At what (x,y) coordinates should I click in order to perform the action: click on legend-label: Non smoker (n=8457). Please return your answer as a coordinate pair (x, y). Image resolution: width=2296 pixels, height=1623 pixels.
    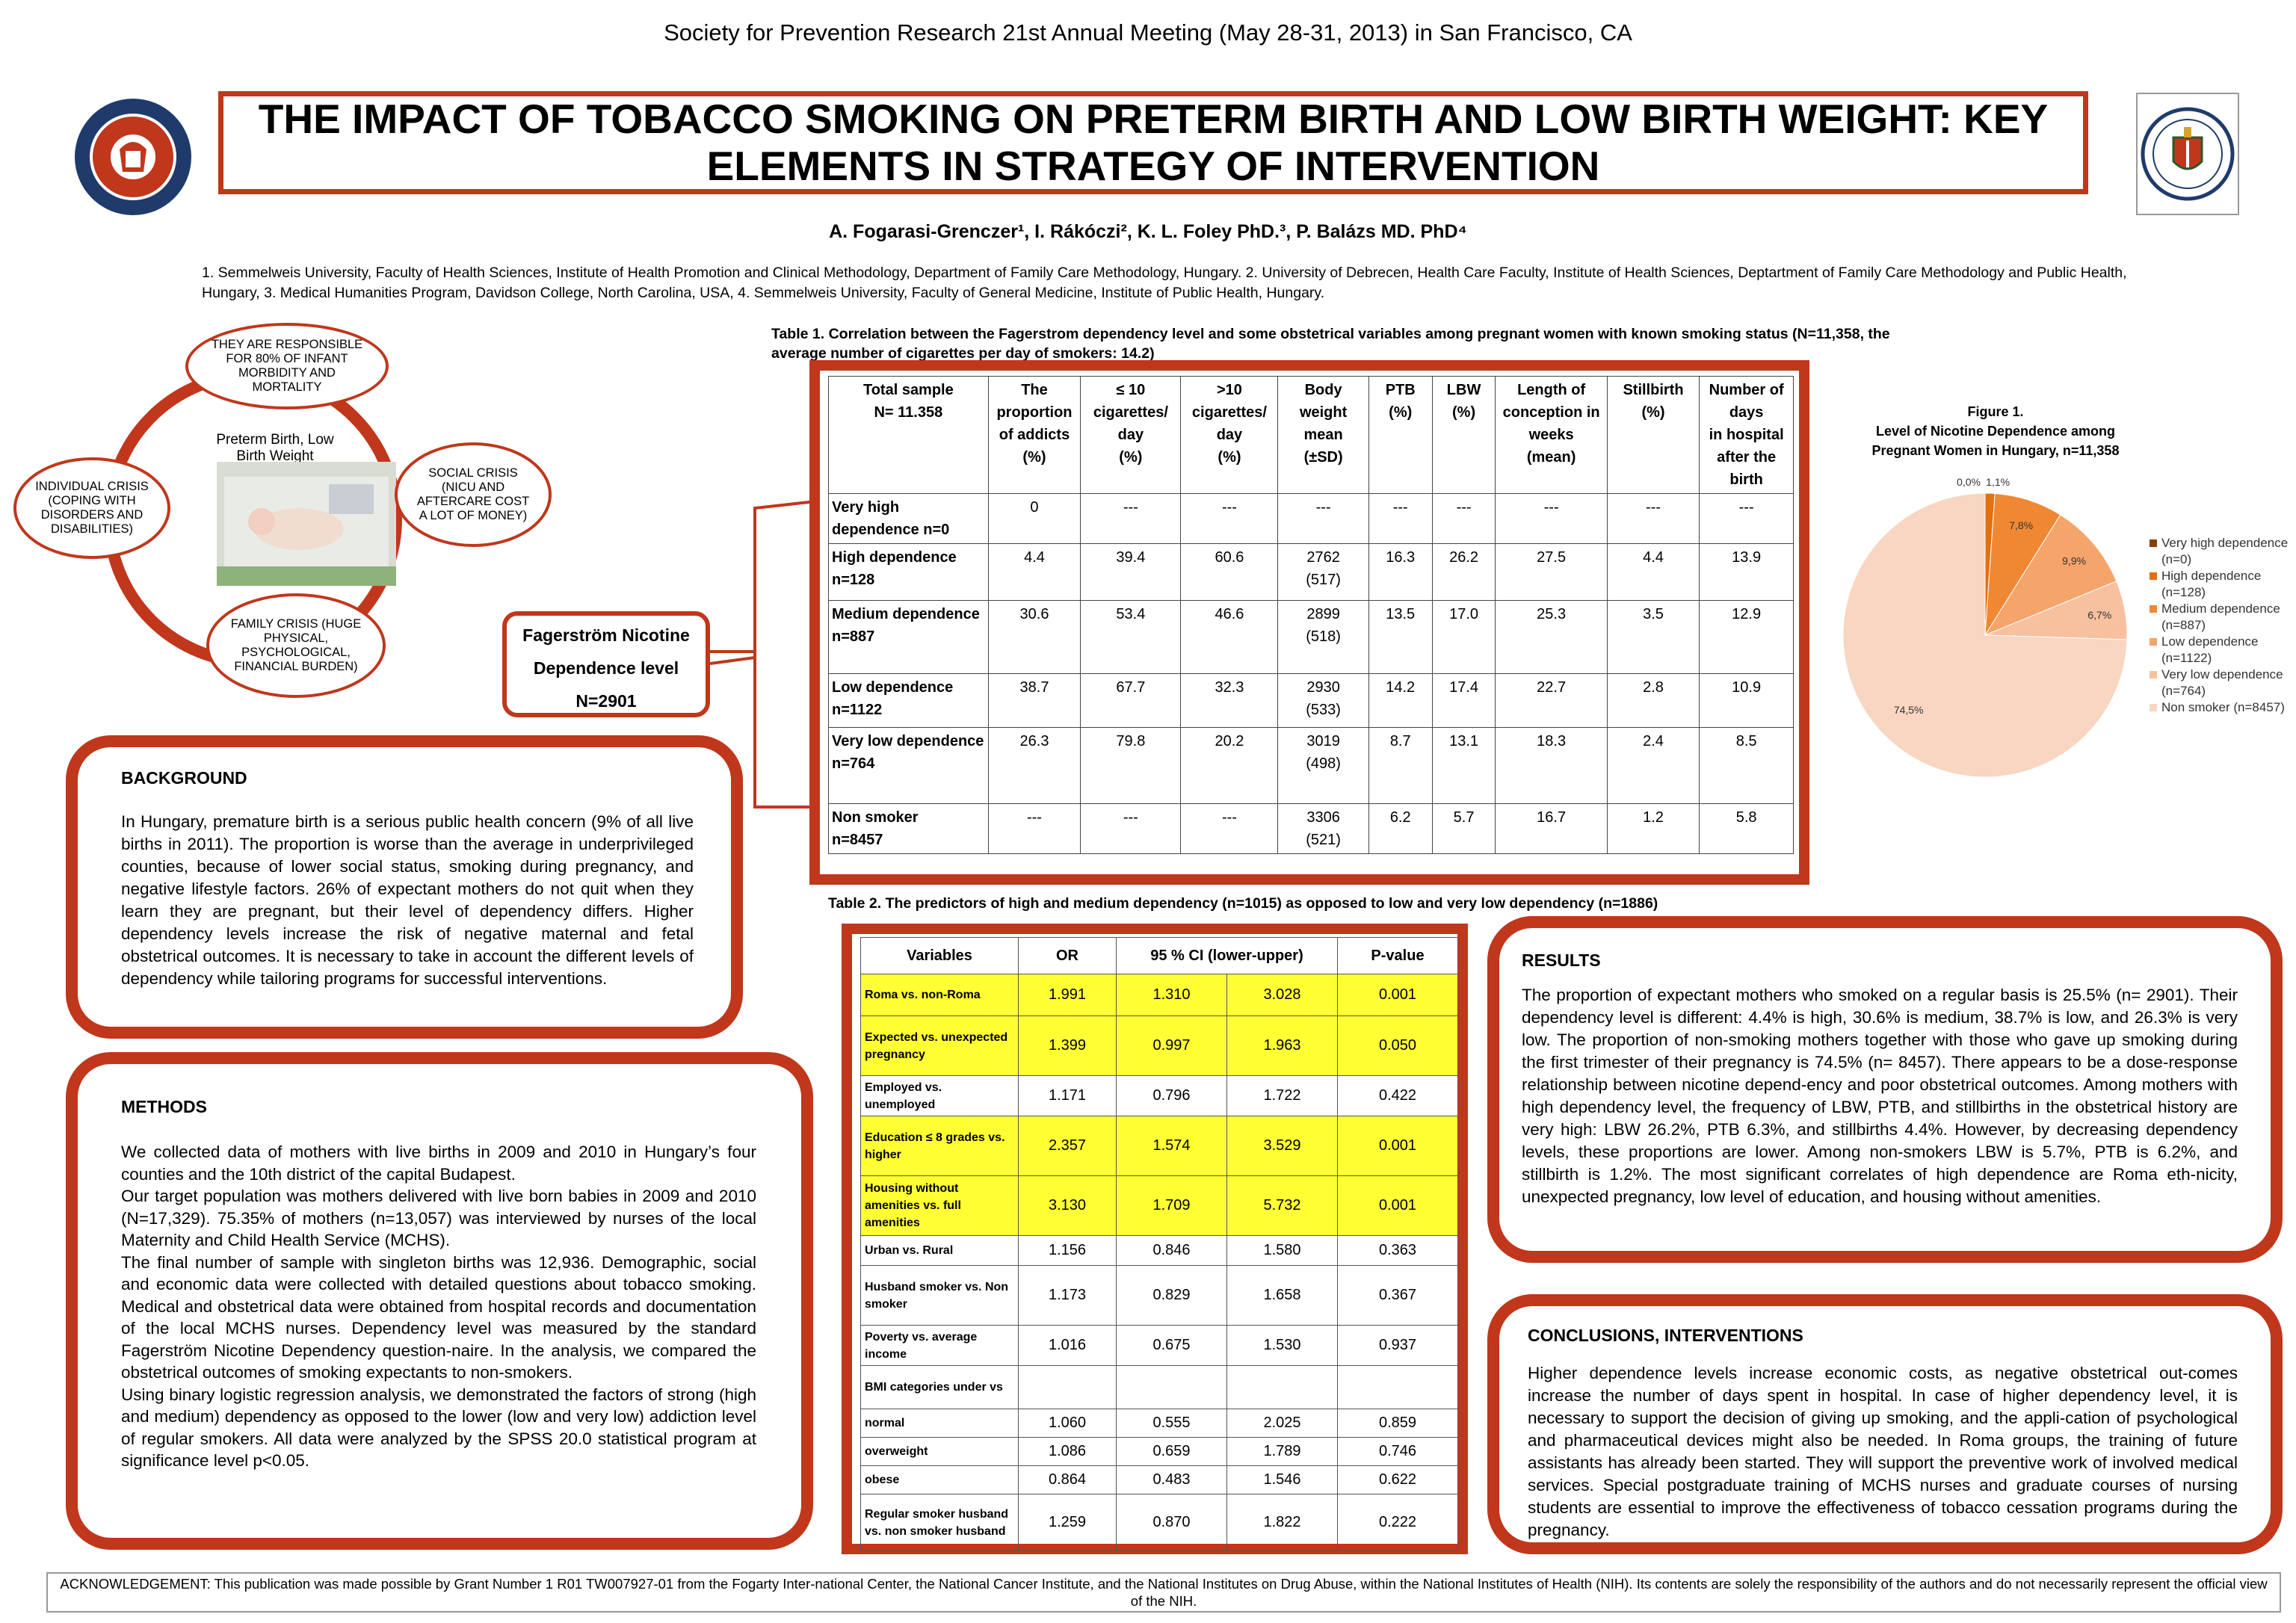
    Looking at the image, I should click on (2223, 707).